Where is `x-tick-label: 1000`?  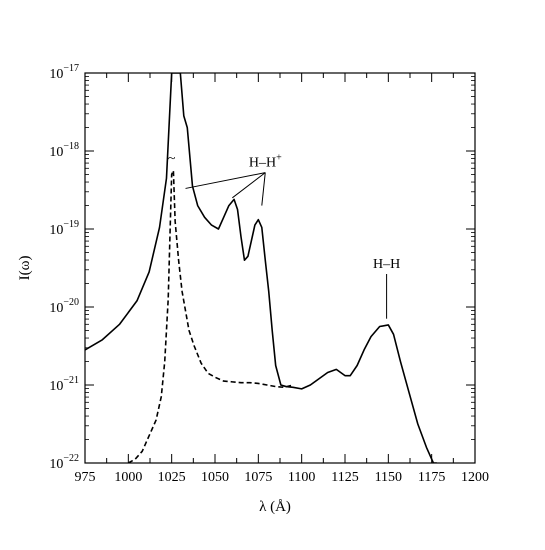 x-tick-label: 1000 is located at coordinates (128, 477).